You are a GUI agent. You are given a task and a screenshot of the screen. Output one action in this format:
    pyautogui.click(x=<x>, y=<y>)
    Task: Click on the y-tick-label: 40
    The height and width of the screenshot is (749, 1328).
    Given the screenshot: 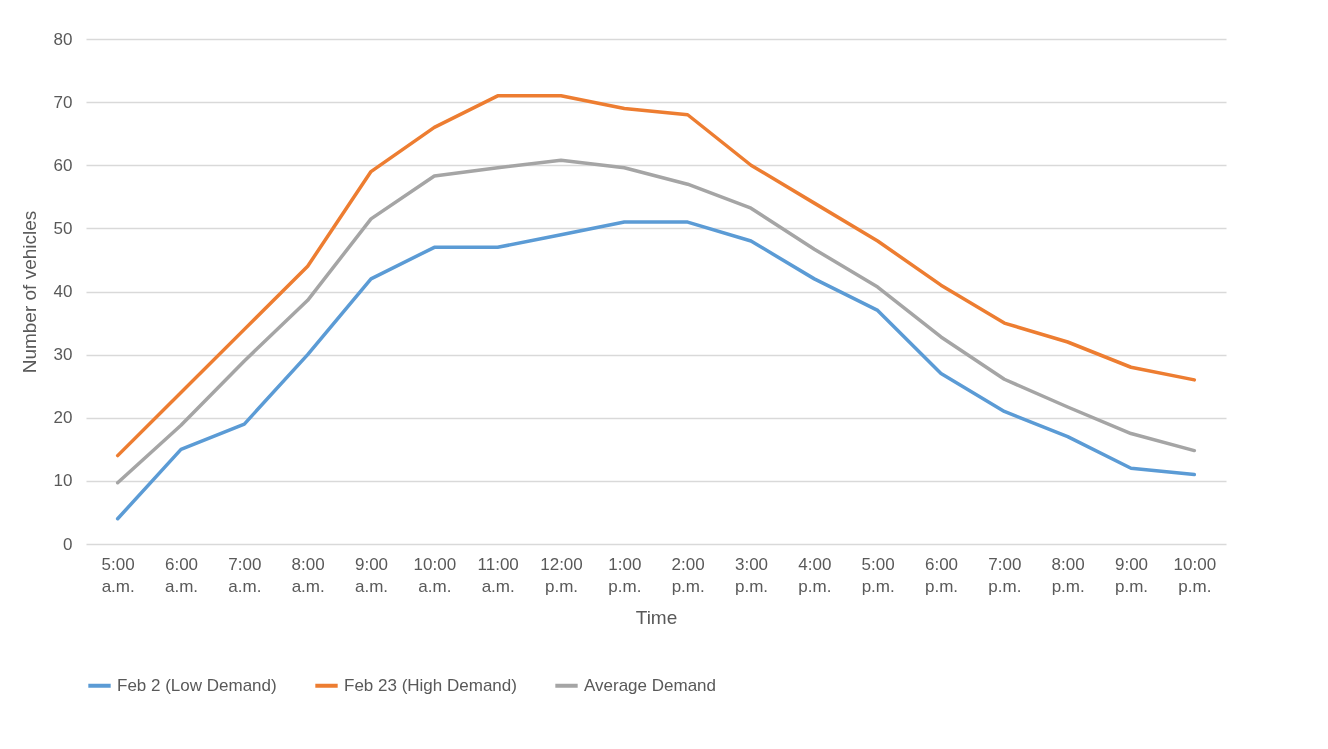 What is the action you would take?
    pyautogui.click(x=63, y=291)
    